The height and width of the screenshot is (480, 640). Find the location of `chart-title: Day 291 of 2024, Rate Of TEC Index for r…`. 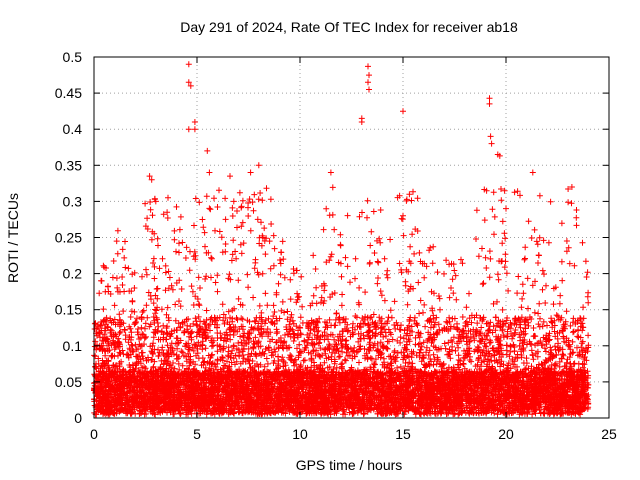

chart-title: Day 291 of 2024, Rate Of TEC Index for r… is located at coordinates (349, 27).